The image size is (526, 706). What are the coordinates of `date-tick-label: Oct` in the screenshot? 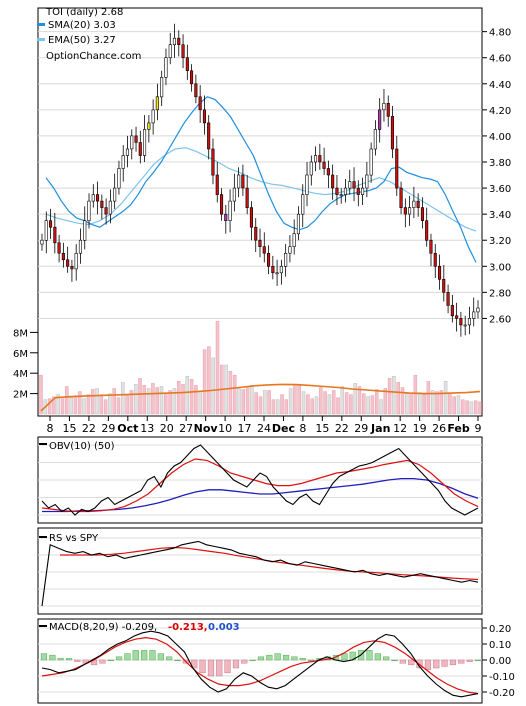 It's located at (127, 428).